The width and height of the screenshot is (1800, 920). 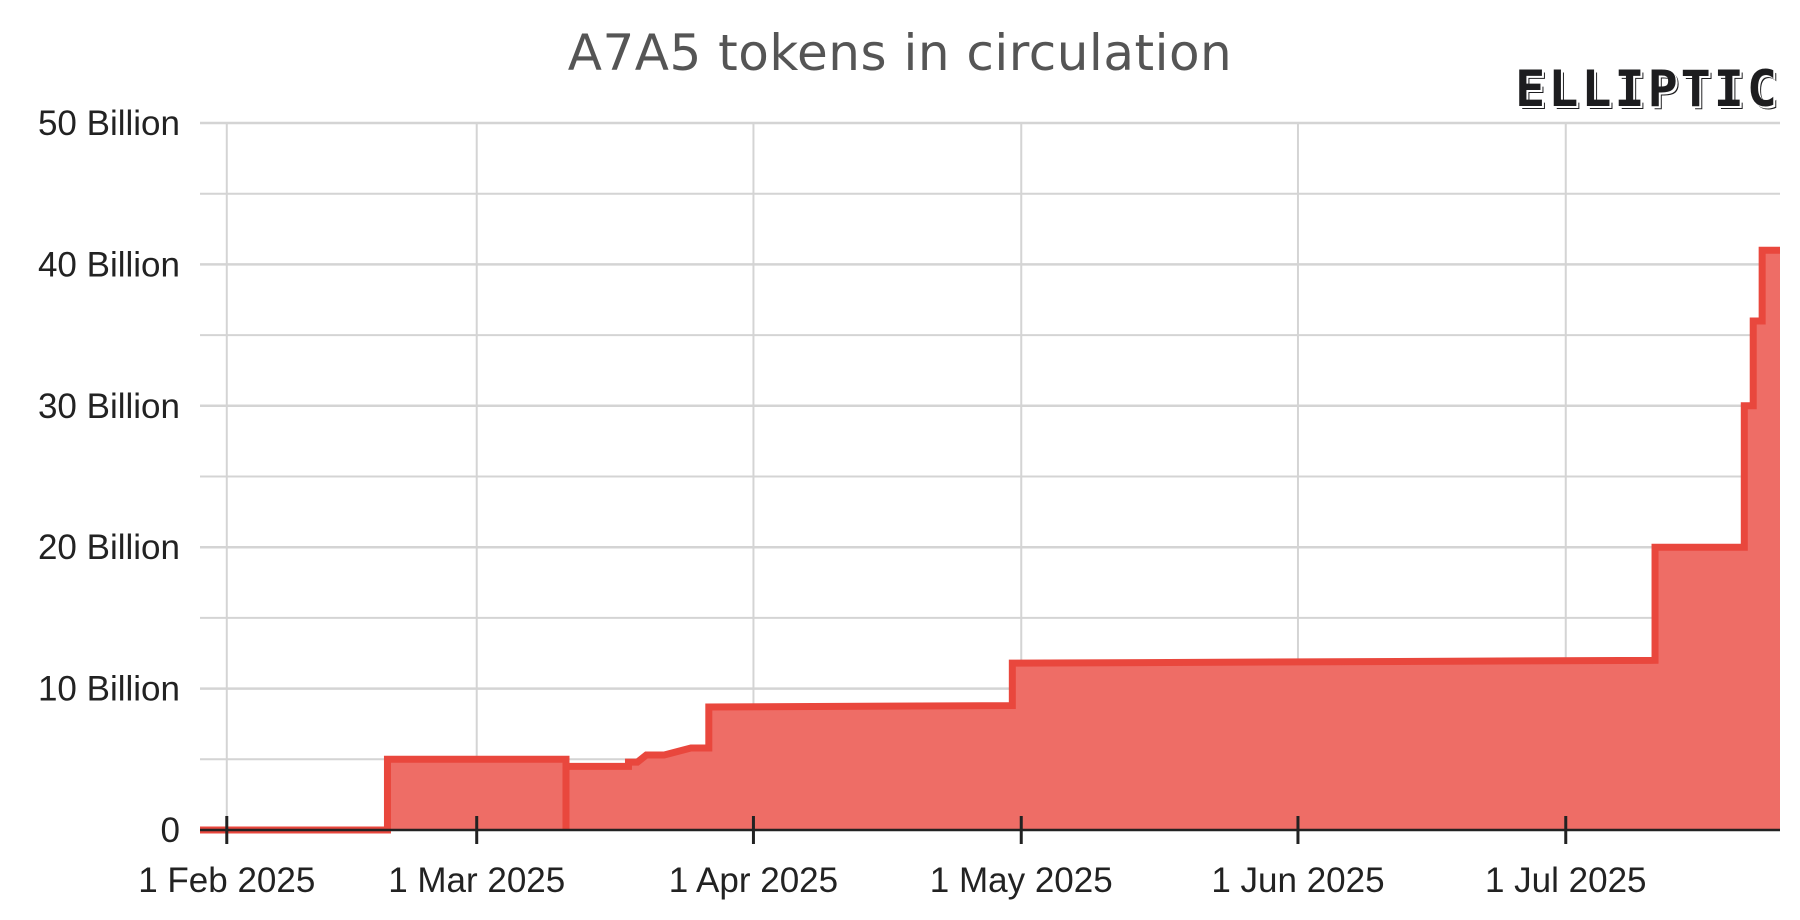 What do you see at coordinates (1647, 89) in the screenshot?
I see `brand-logo: ELLIPTIC` at bounding box center [1647, 89].